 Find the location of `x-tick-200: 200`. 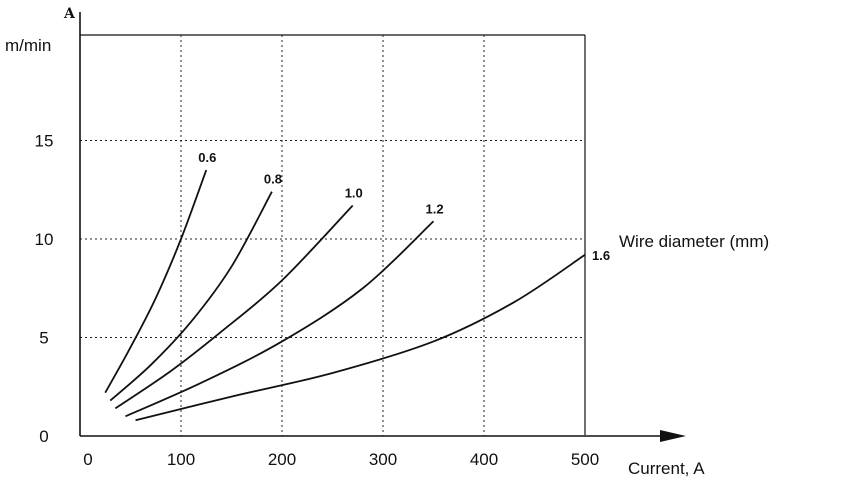

x-tick-200: 200 is located at coordinates (282, 459).